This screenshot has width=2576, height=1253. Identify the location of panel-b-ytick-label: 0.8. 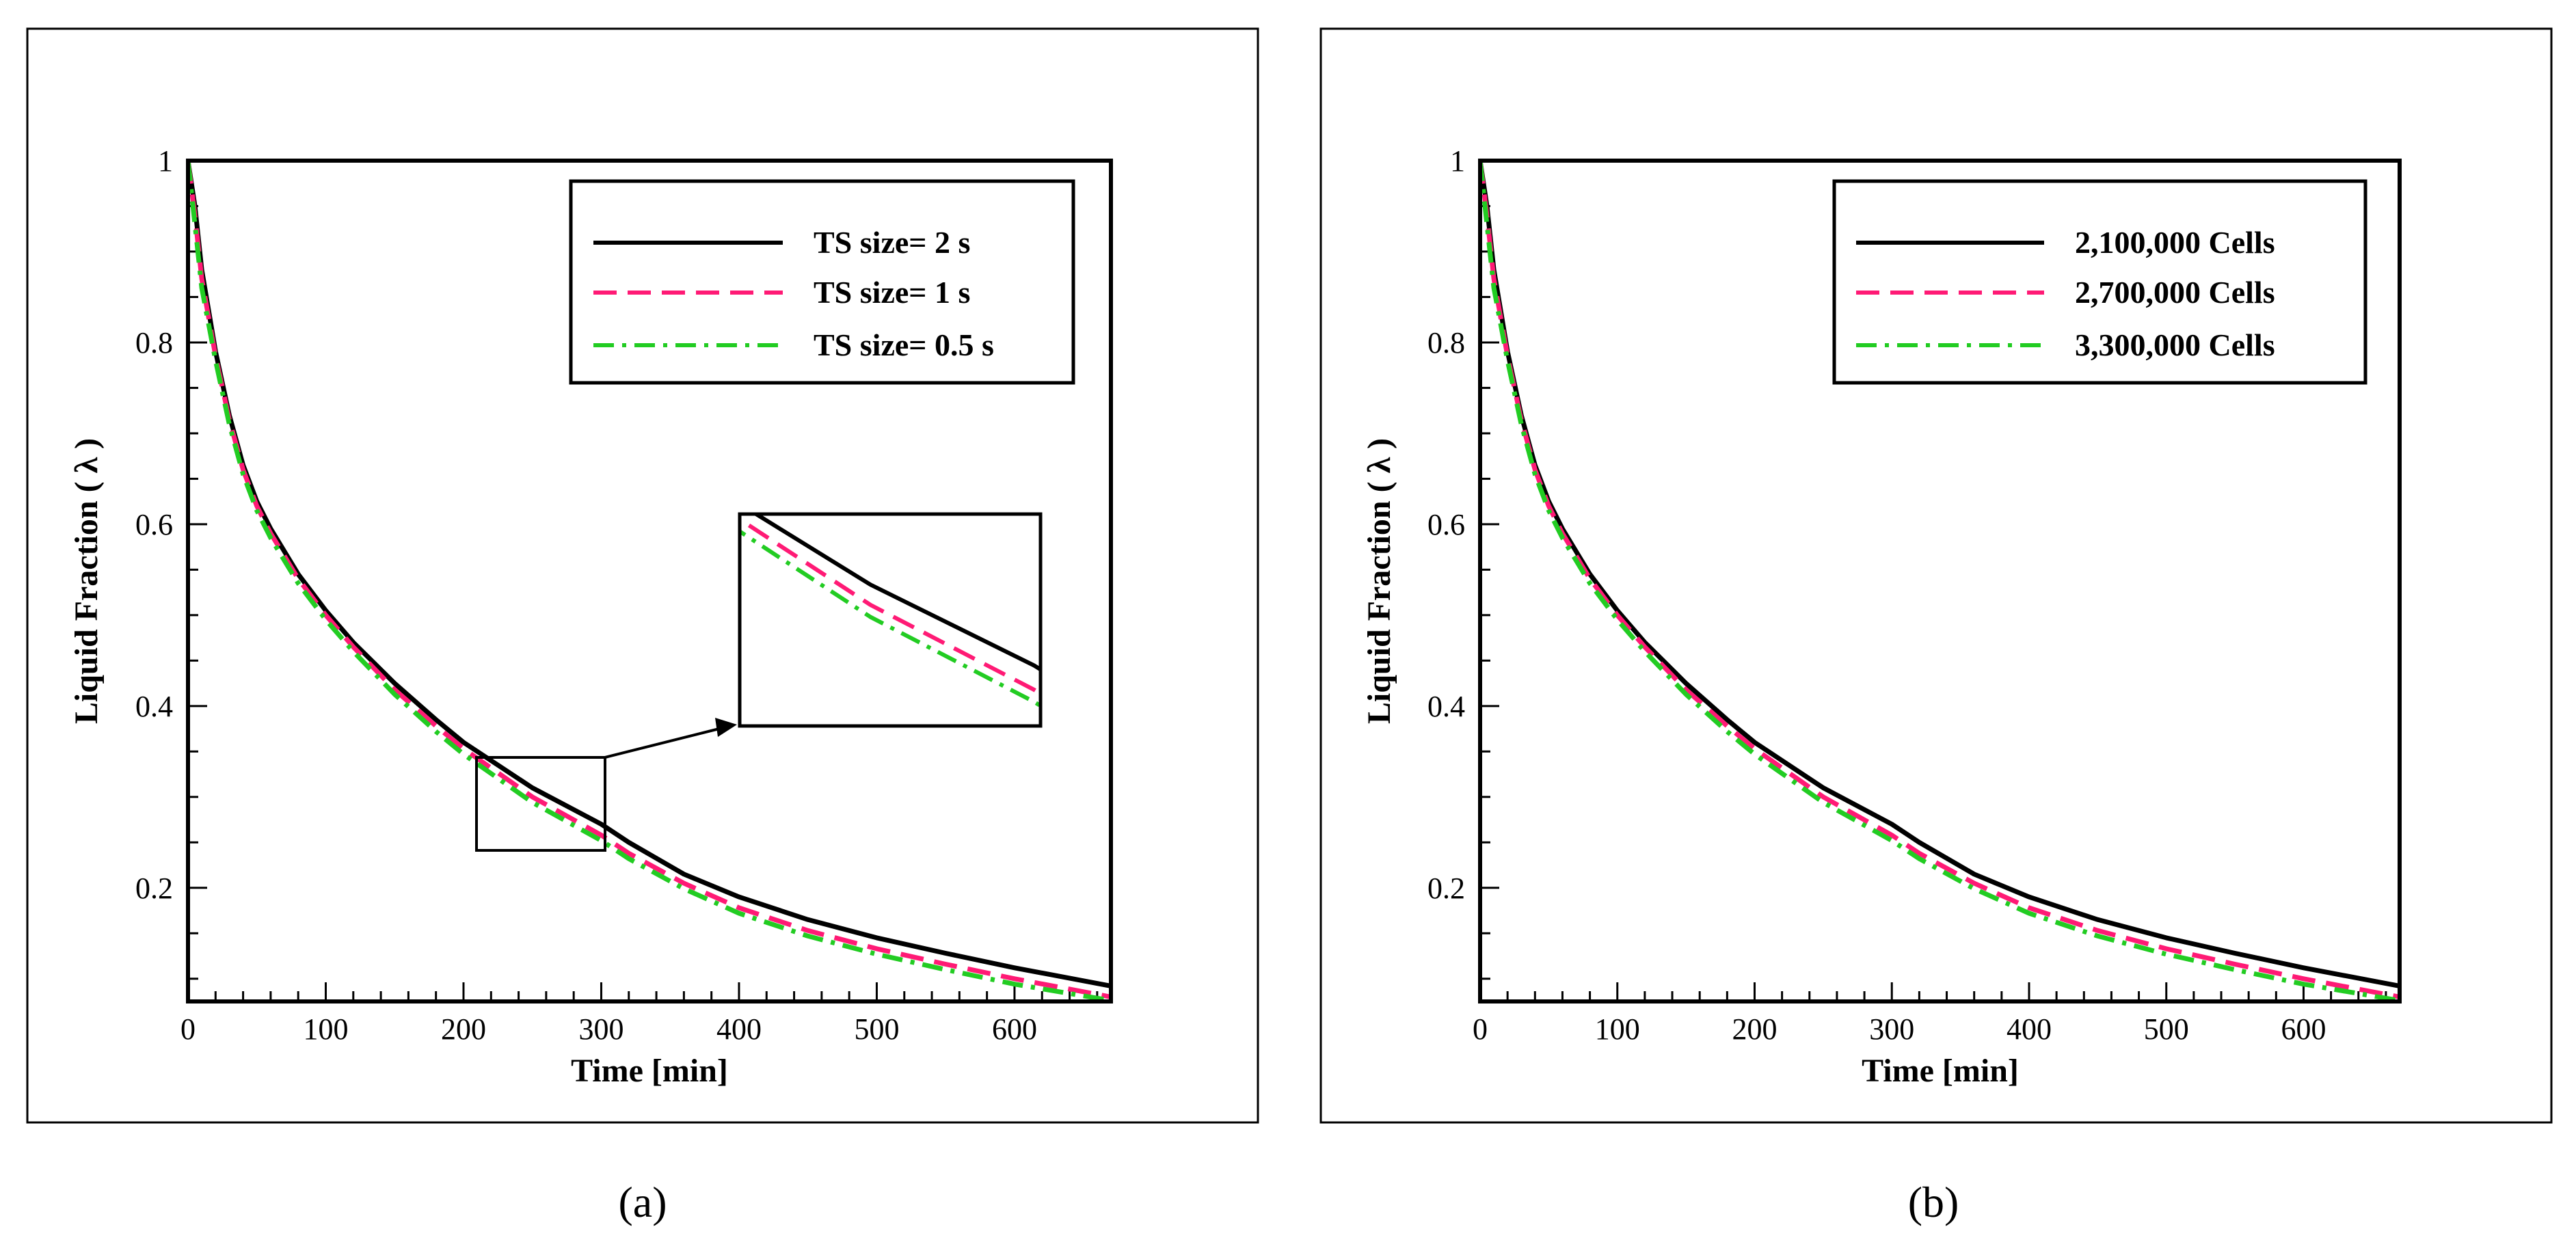
(1446, 343).